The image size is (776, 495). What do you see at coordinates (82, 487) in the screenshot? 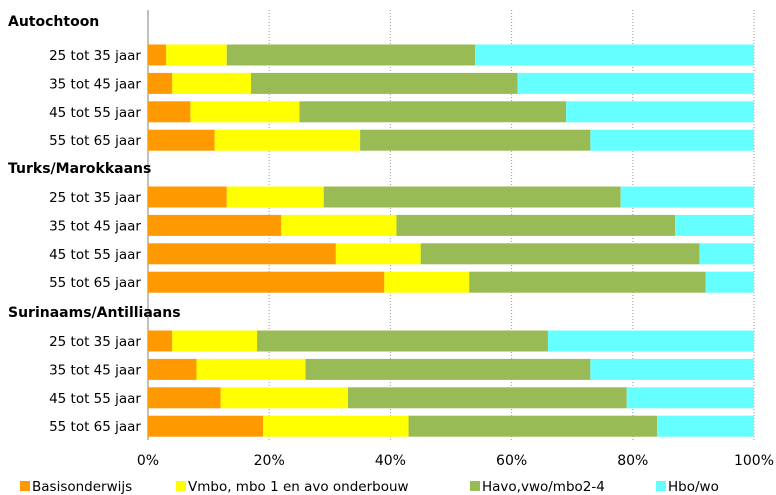
I see `legend-label: Basisonderwijs` at bounding box center [82, 487].